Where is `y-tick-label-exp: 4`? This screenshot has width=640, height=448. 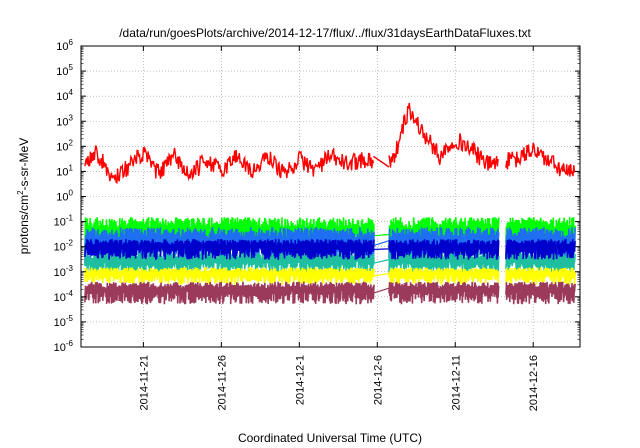 y-tick-label-exp: 4 is located at coordinates (71, 92).